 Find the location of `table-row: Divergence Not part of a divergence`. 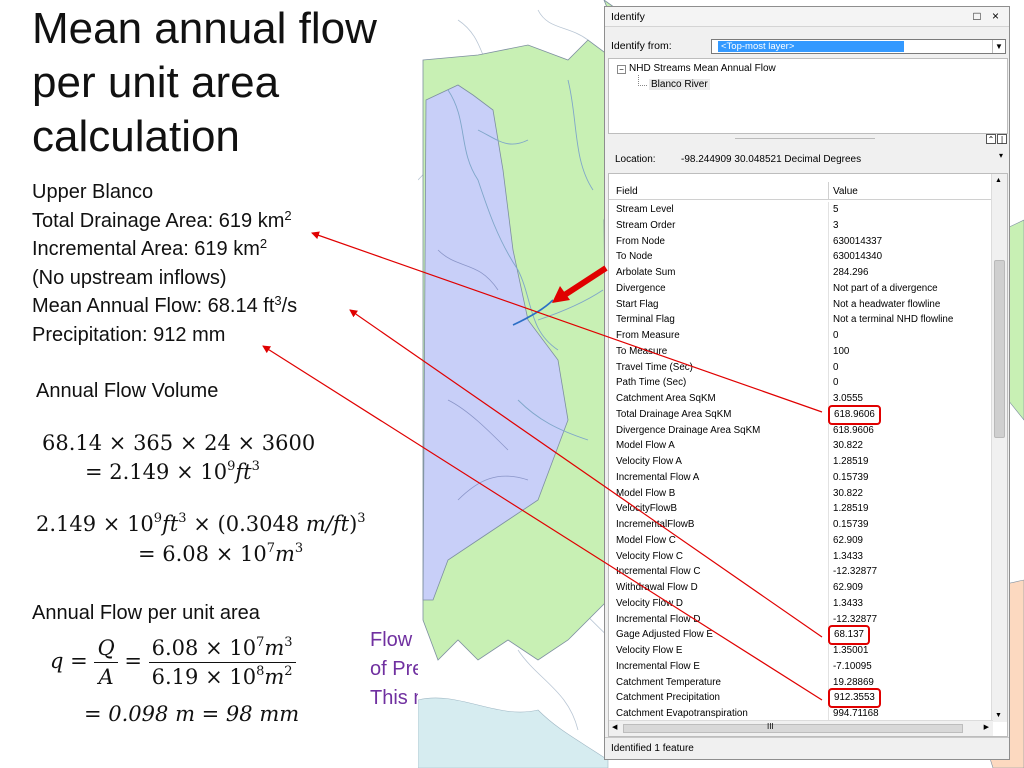

table-row: Divergence Not part of a divergence is located at coordinates (800, 288).